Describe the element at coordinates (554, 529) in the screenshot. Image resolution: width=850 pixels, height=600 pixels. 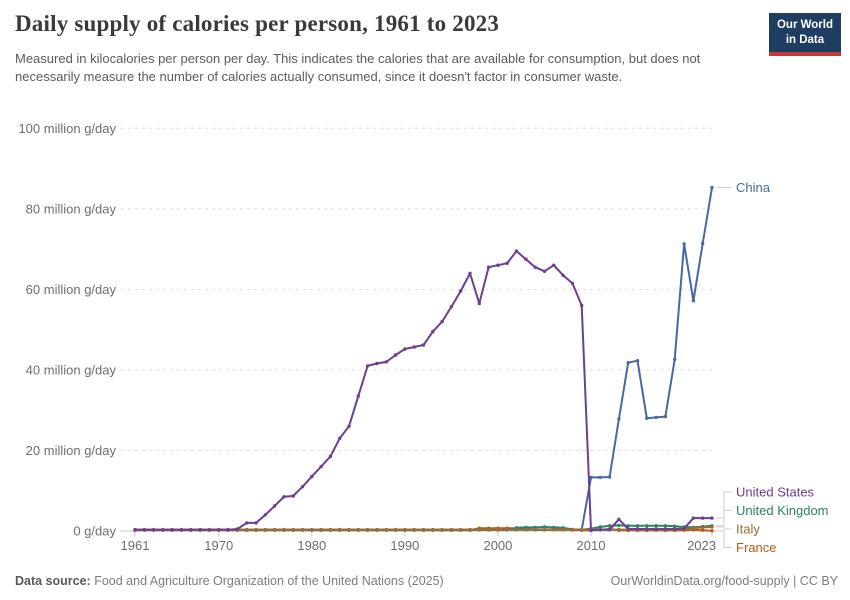
I see `series-point-italy-2006` at that location.